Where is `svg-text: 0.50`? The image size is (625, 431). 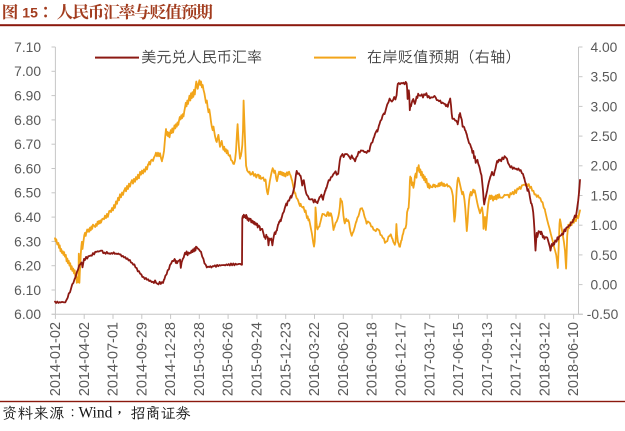
svg-text: 0.50 is located at coordinates (604, 255).